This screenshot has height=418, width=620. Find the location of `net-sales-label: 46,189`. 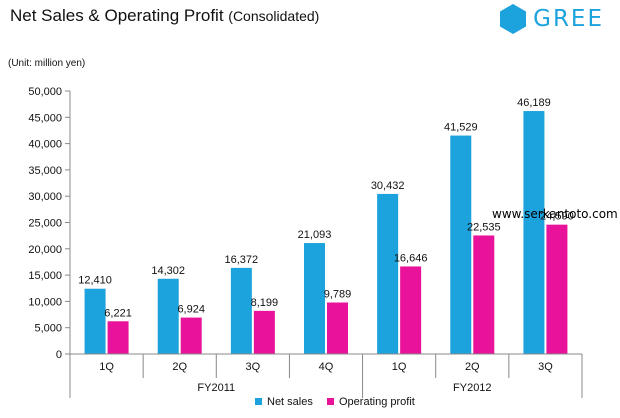

net-sales-label: 46,189 is located at coordinates (534, 103).